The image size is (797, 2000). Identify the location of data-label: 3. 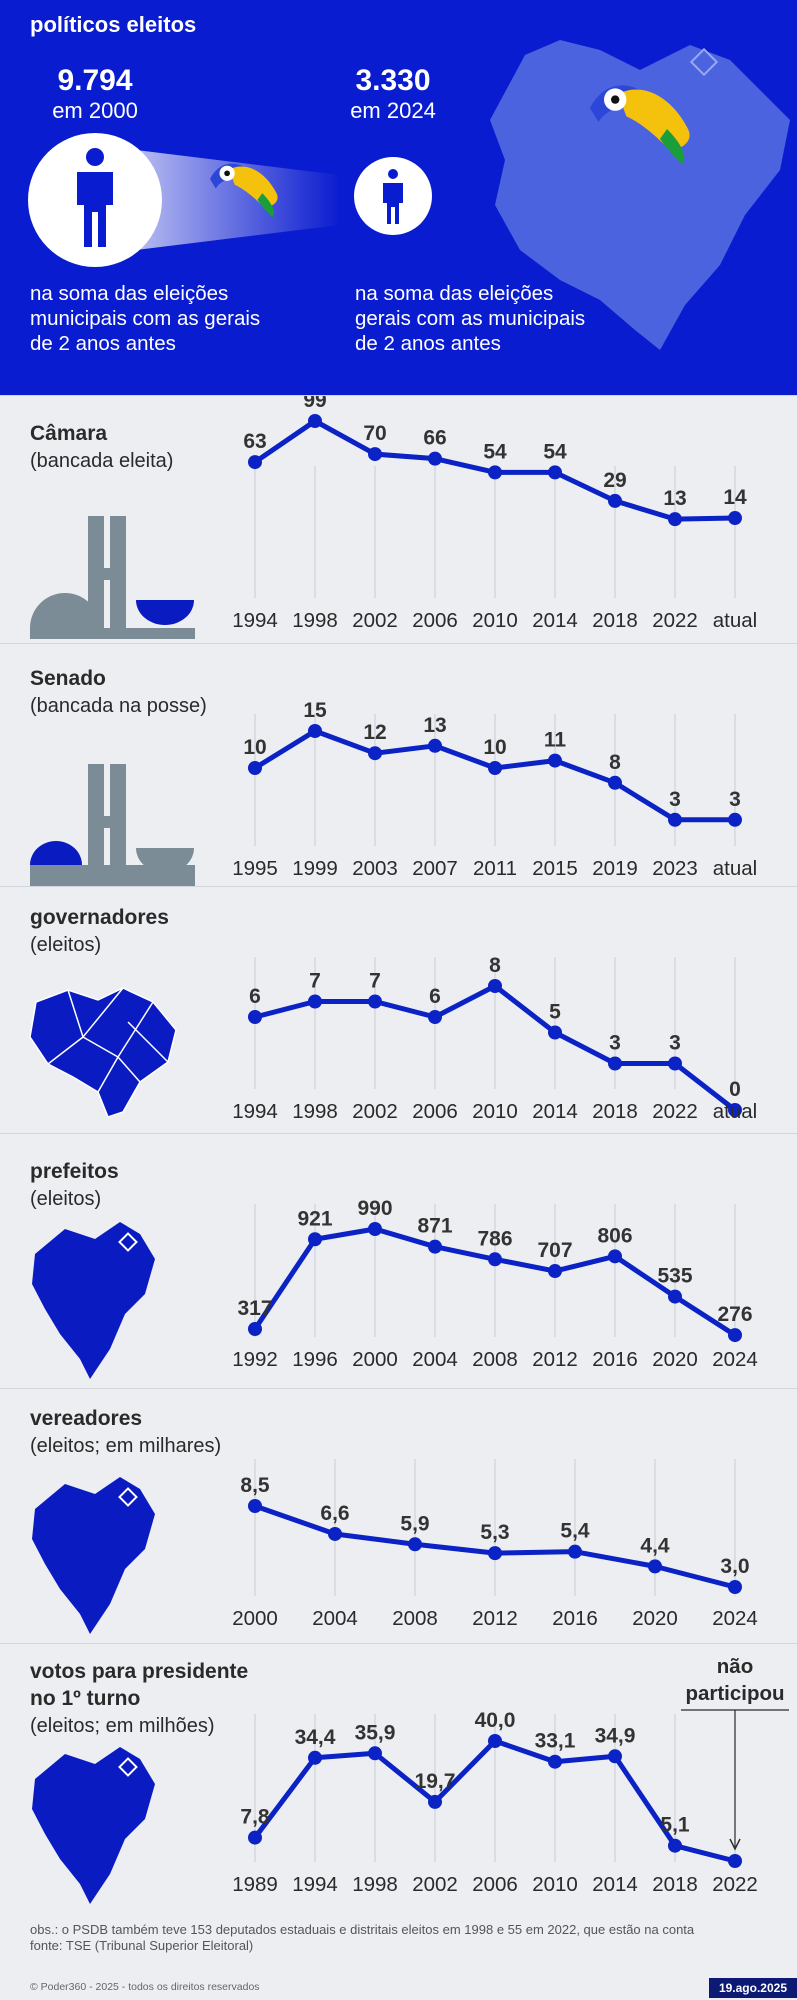
(675, 799).